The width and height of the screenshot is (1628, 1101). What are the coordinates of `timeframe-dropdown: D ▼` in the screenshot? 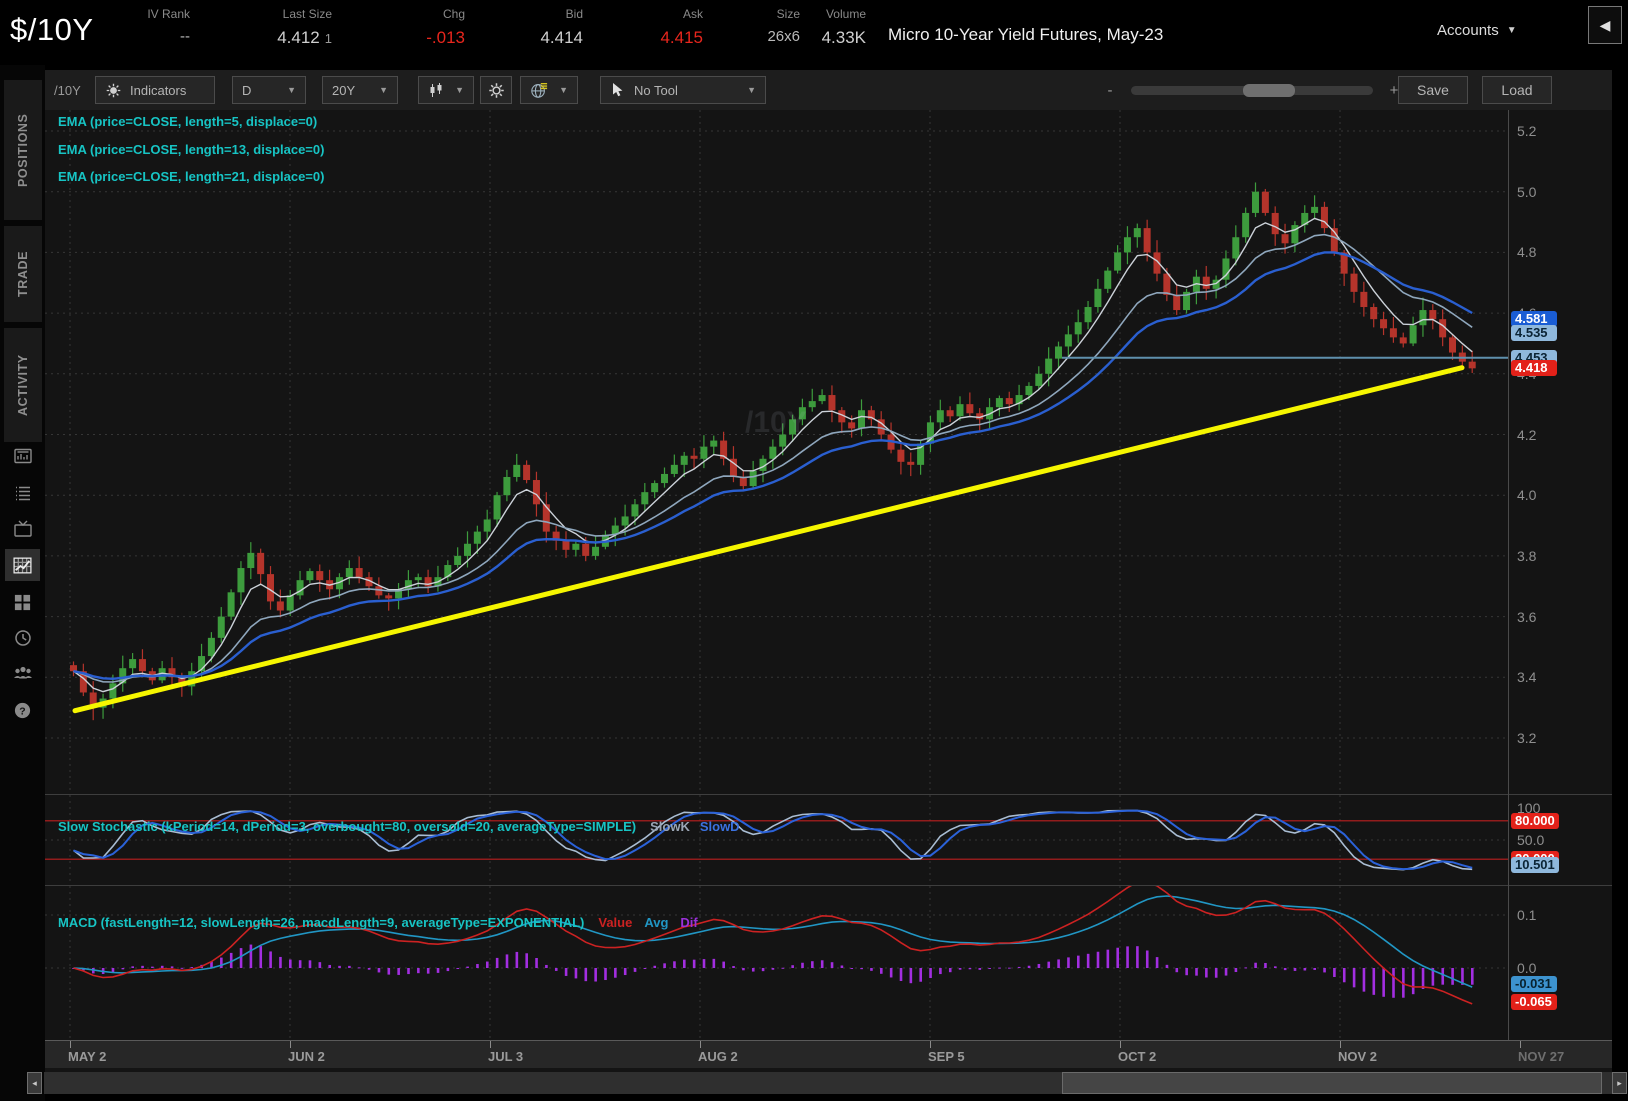 It's located at (269, 90).